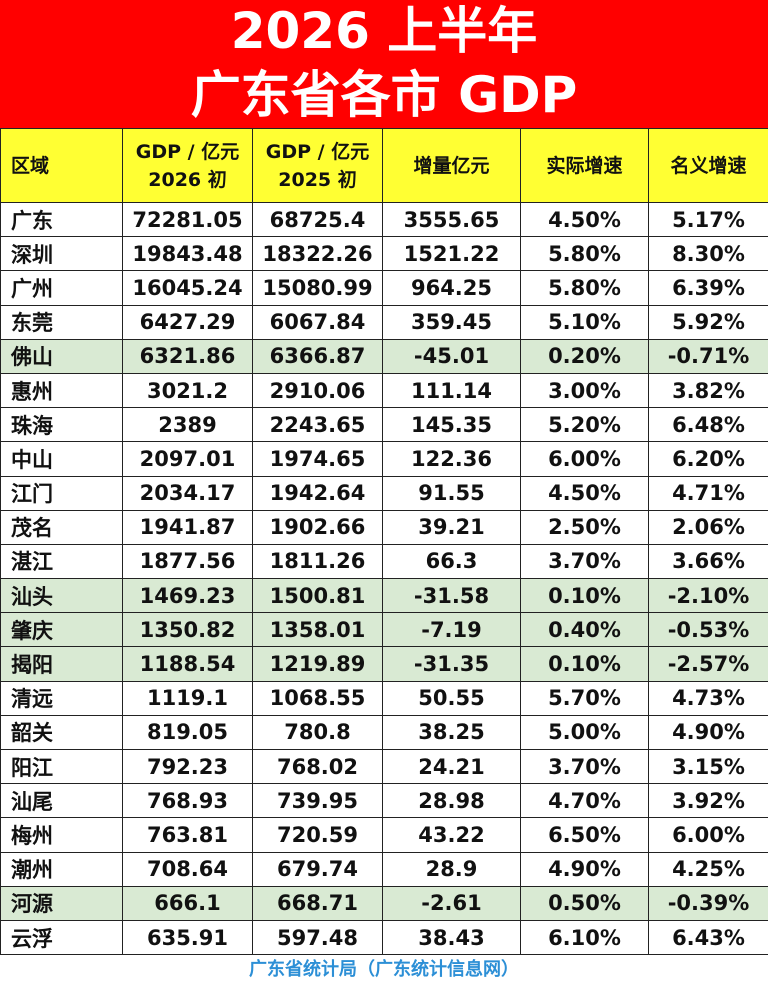  Describe the element at coordinates (187, 835) in the screenshot. I see `cell-gdp-2026: 763.81` at that location.